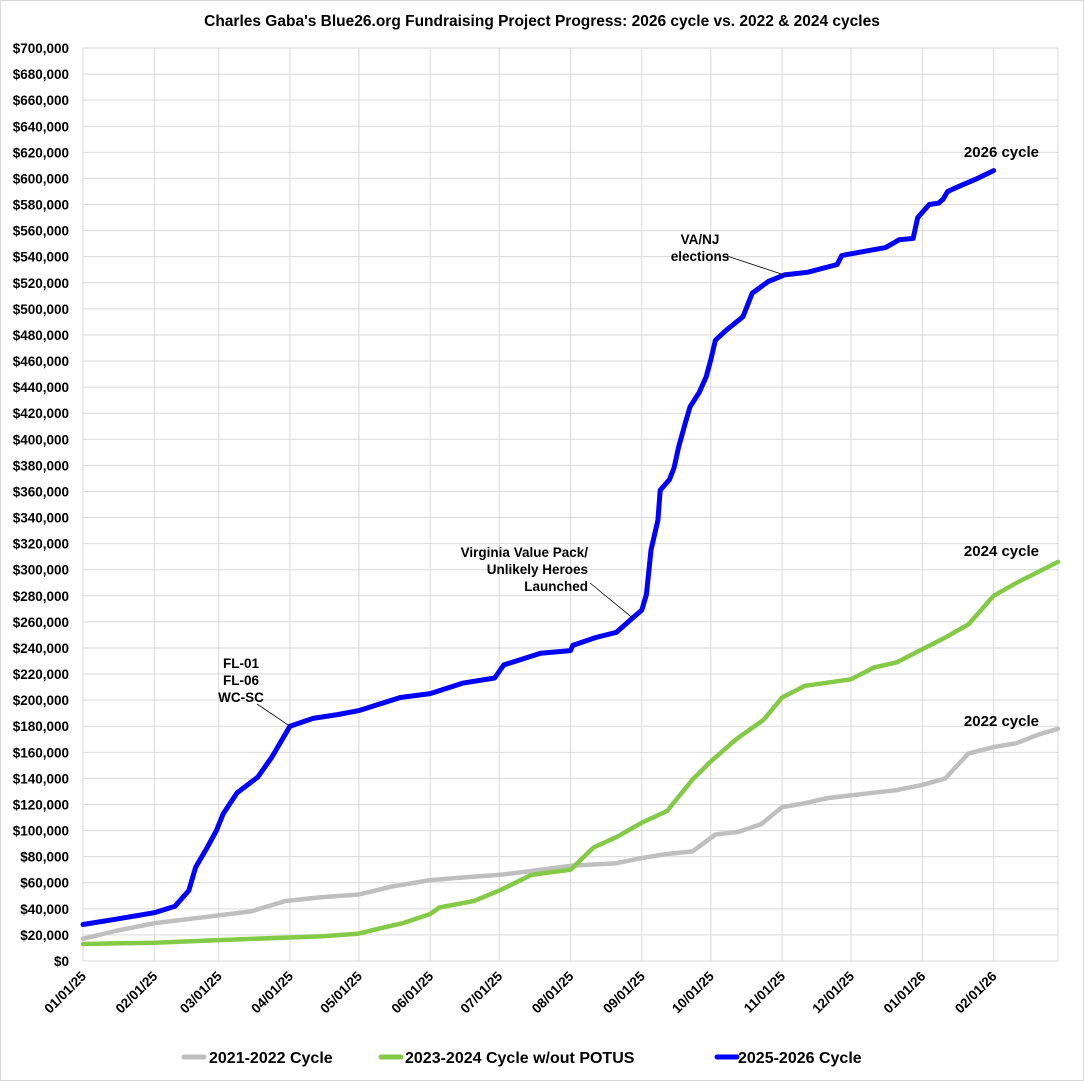 The image size is (1084, 1081). Describe the element at coordinates (41, 778) in the screenshot. I see `y-tick-label: $140,000` at that location.